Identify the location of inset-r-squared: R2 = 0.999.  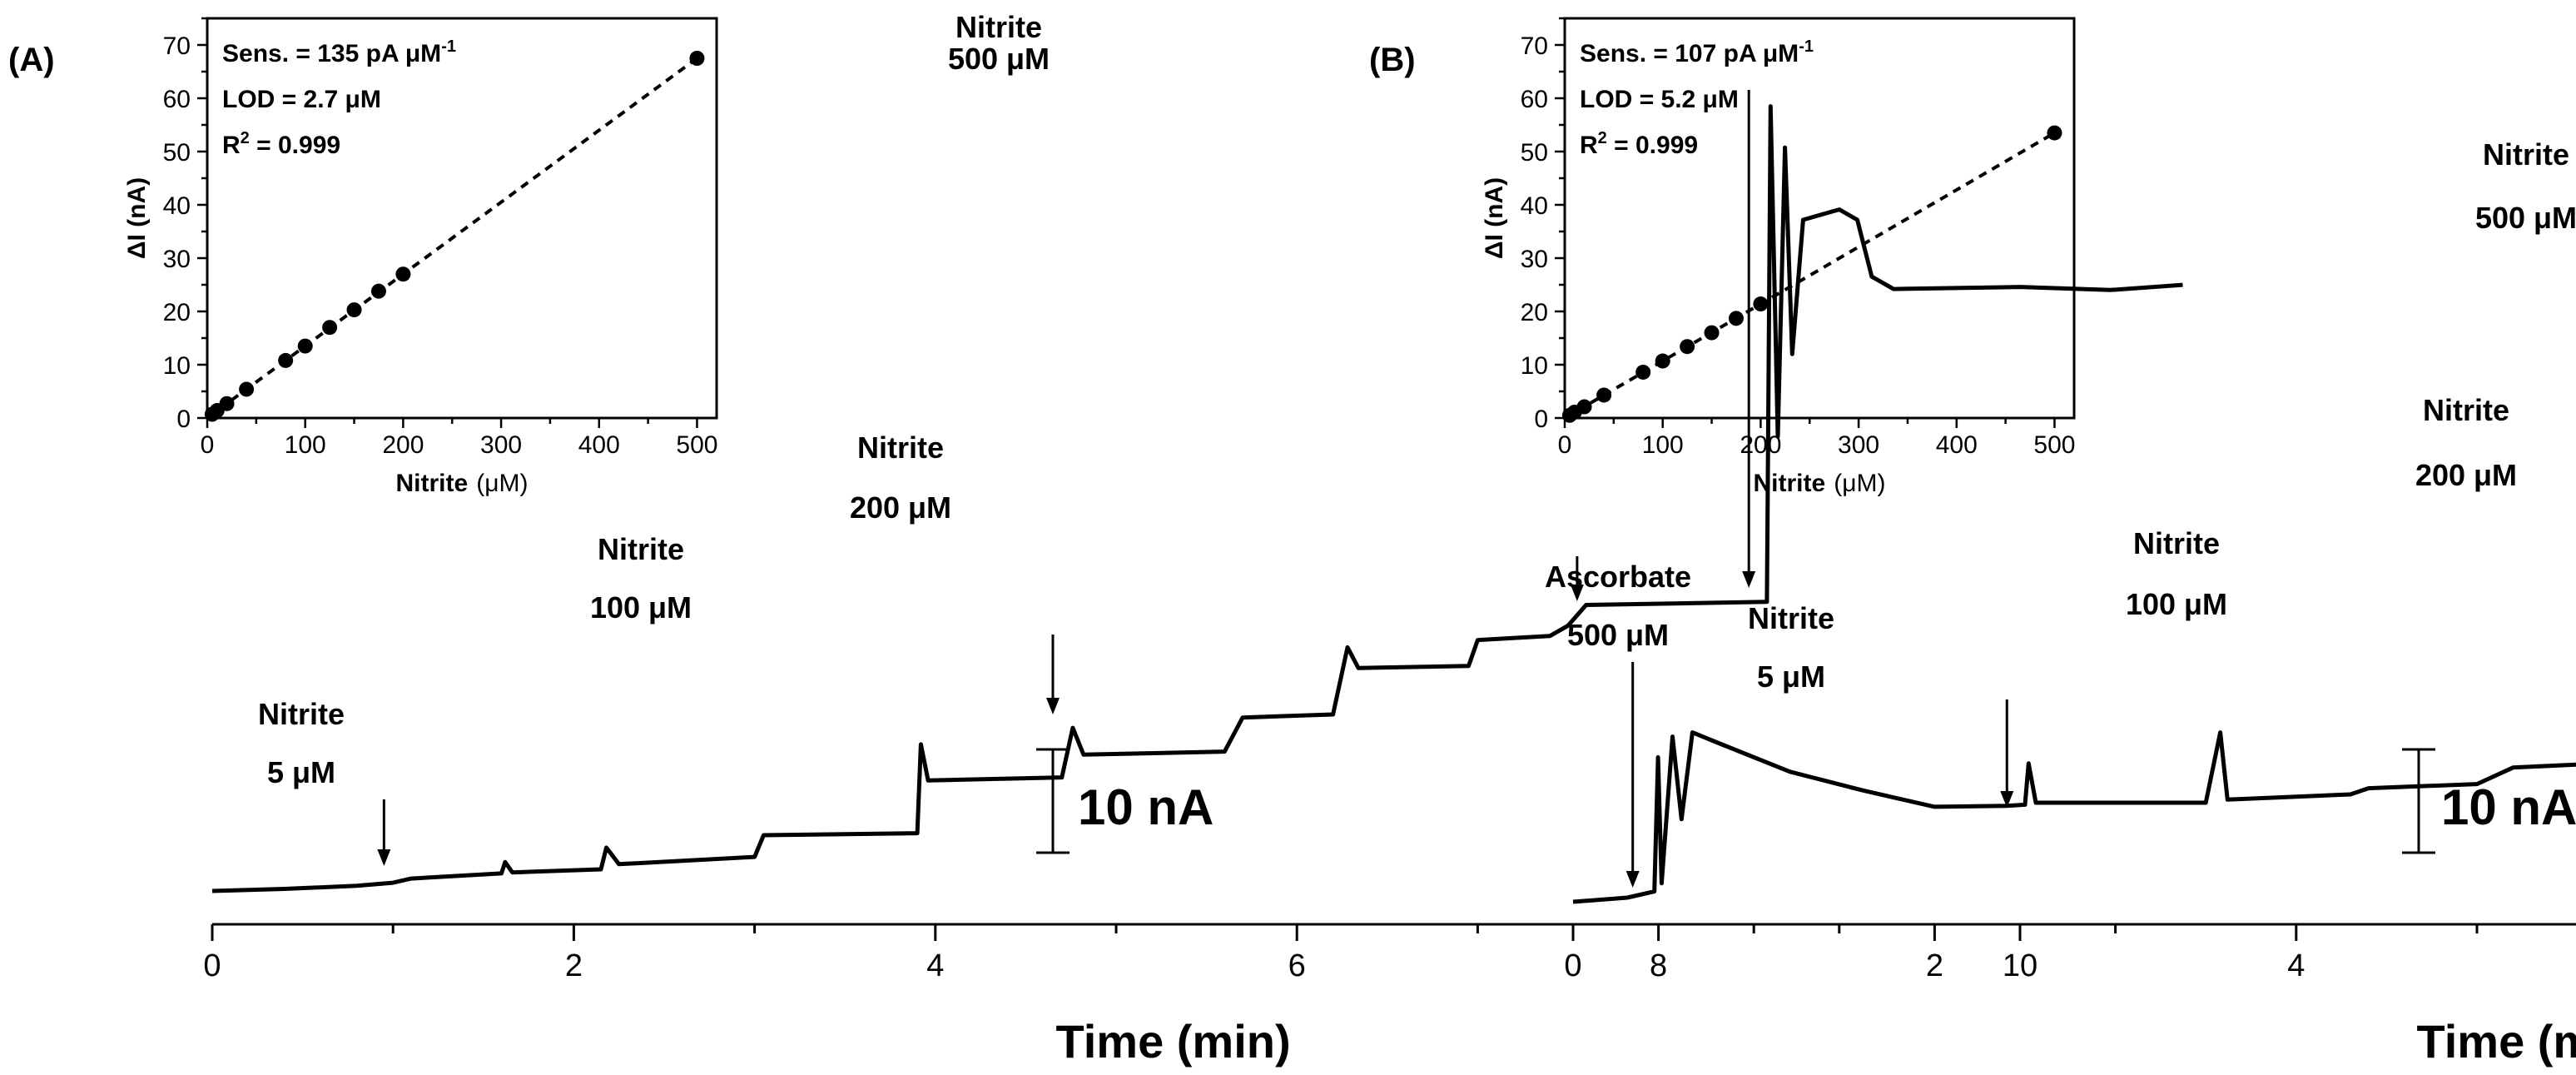
(281, 144).